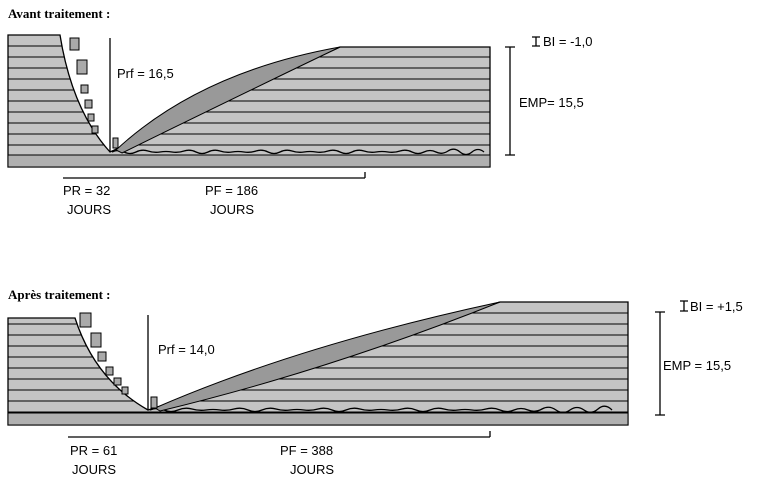 The image size is (764, 485). Describe the element at coordinates (716, 306) in the screenshot. I see `bi-label: BI = +1,5` at that location.